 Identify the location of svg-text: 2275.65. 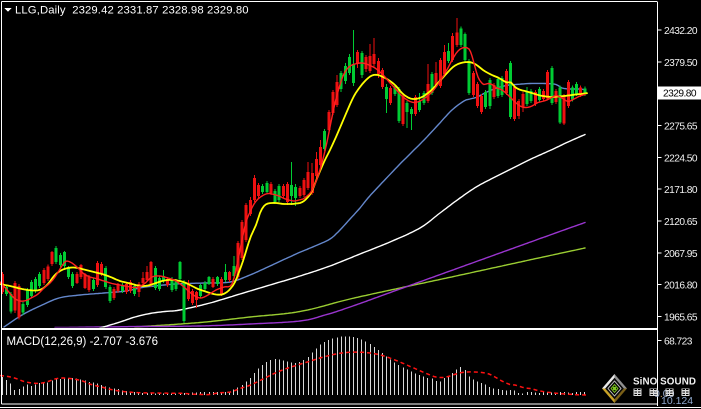
(681, 127).